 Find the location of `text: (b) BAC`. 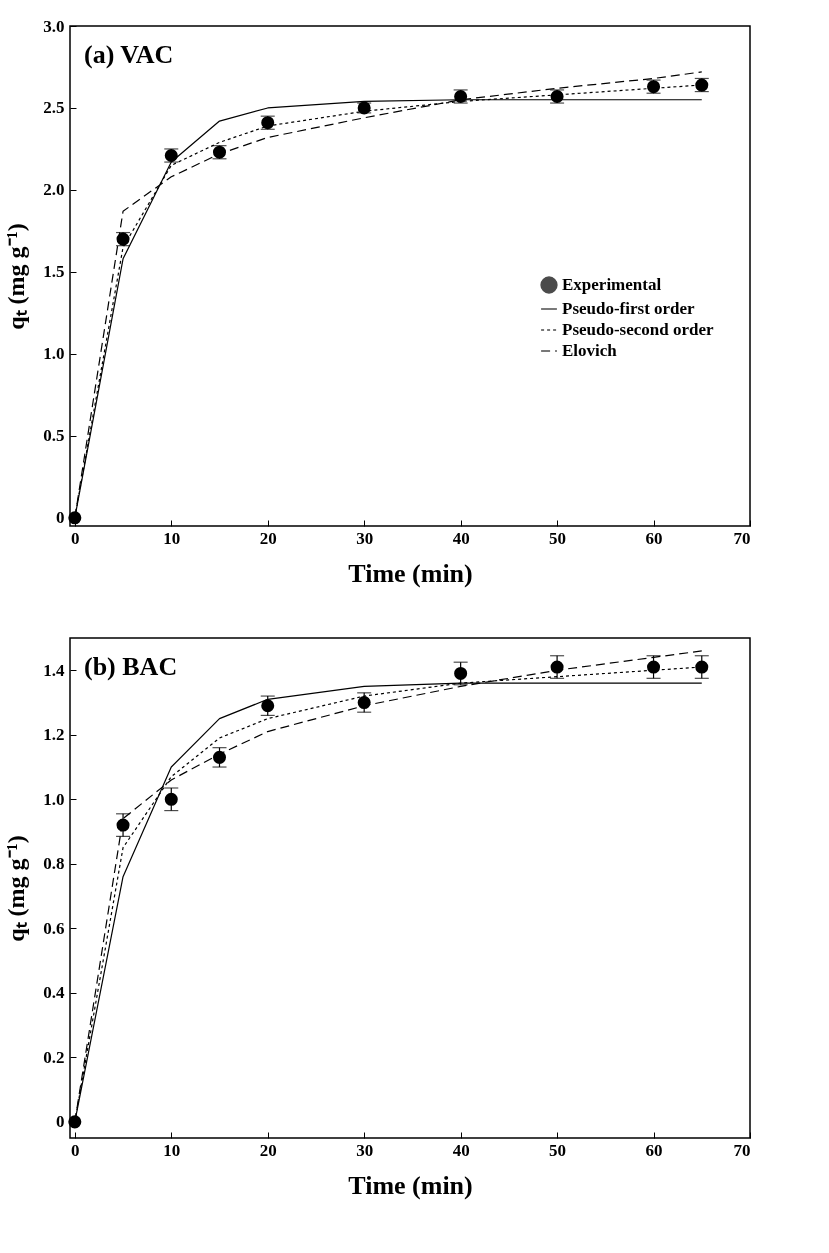

text: (b) BAC is located at coordinates (131, 666).